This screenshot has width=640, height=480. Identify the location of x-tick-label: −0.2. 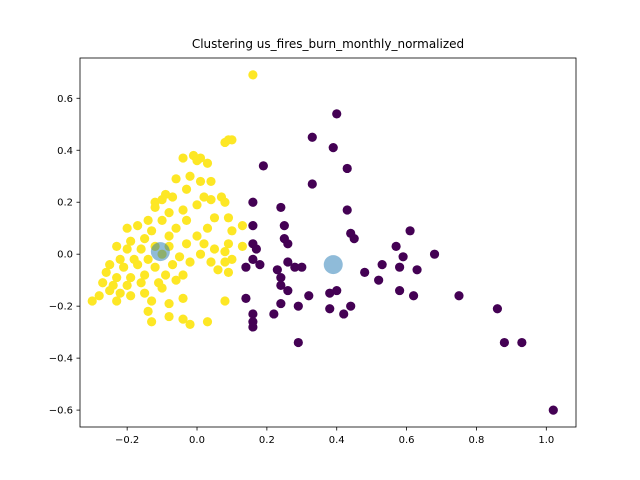
(127, 440).